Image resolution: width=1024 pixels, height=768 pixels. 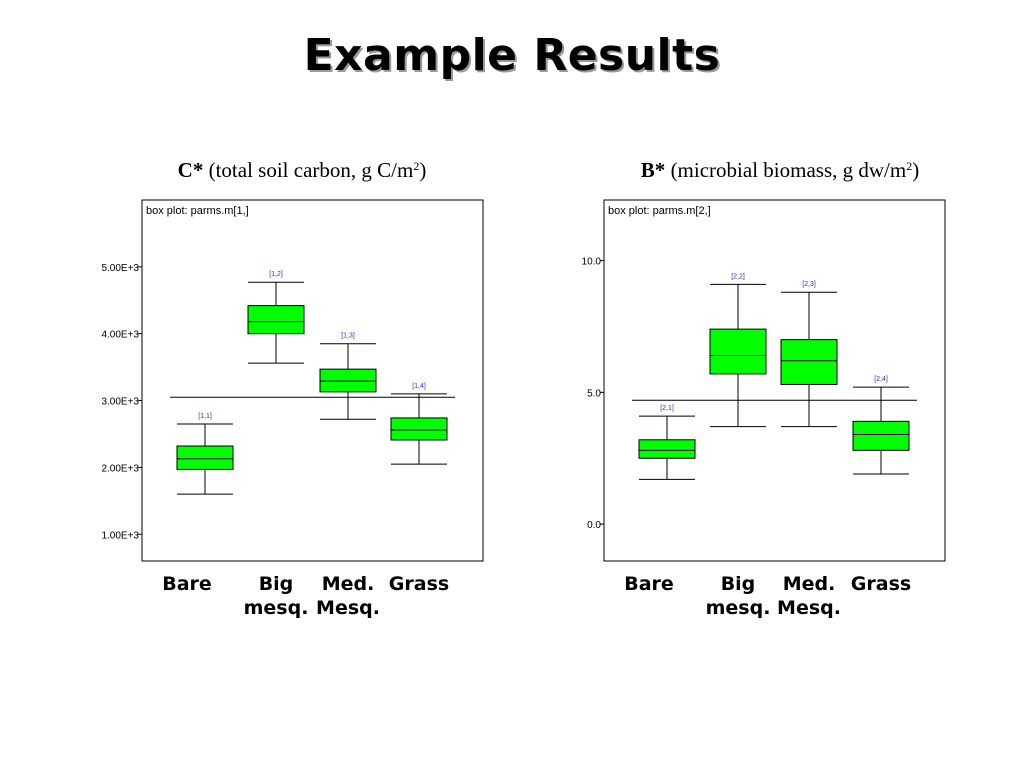 What do you see at coordinates (659, 211) in the screenshot?
I see `plot-title: box plot: parms.m[2,]` at bounding box center [659, 211].